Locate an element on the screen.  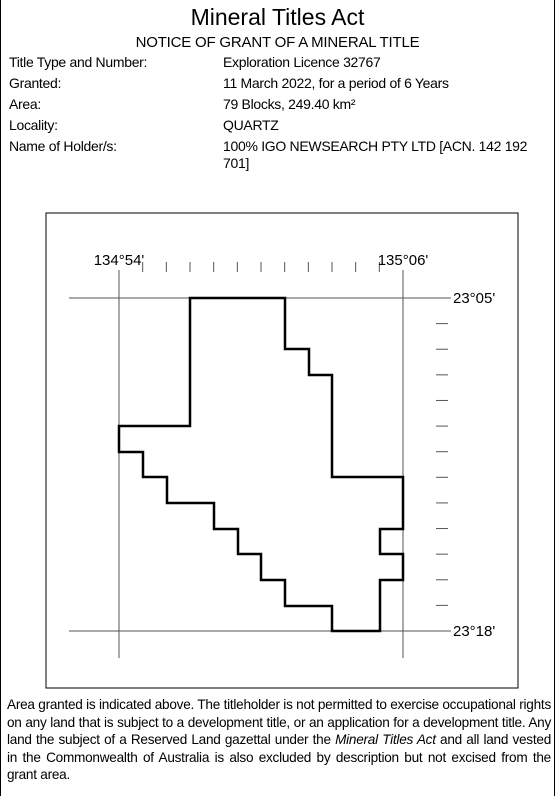
field-label: Name of Holder/s: is located at coordinates (63, 146).